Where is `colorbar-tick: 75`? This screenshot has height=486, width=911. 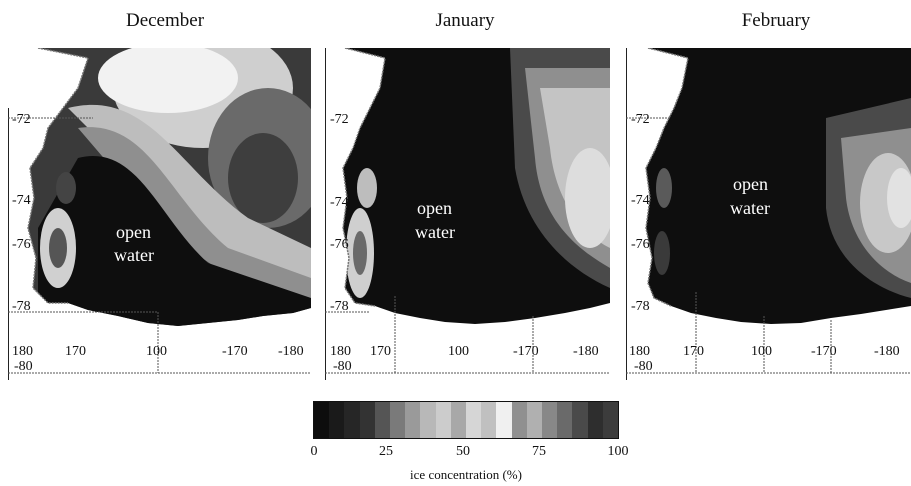
colorbar-tick: 75 is located at coordinates (539, 451).